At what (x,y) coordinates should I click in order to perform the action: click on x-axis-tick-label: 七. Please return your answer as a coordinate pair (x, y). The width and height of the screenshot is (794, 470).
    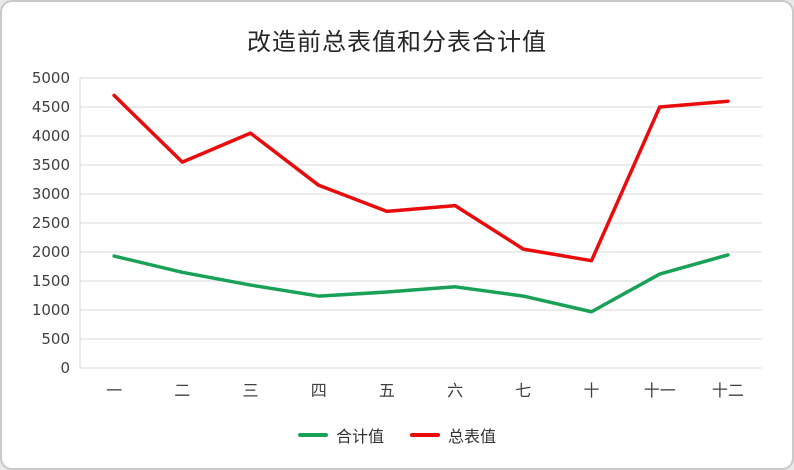
    Looking at the image, I should click on (523, 390).